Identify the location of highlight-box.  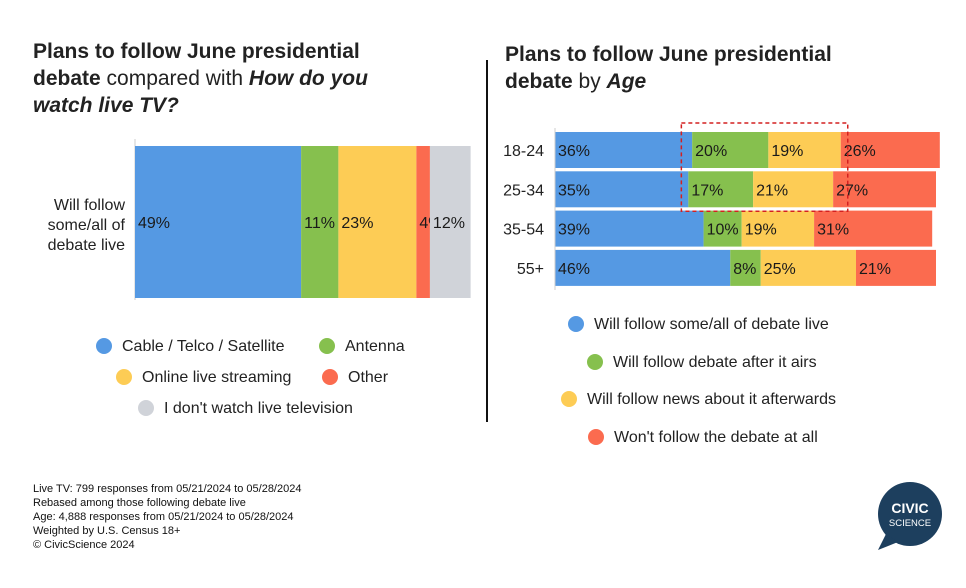
(764, 167).